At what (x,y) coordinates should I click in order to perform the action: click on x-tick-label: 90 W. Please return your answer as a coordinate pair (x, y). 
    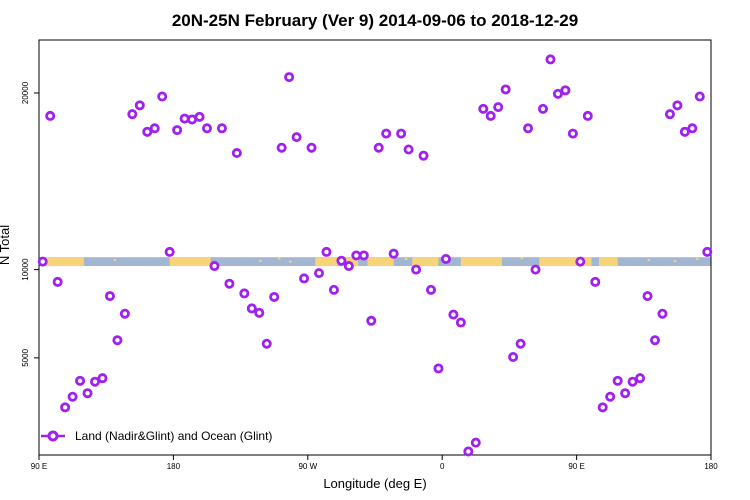
    Looking at the image, I should click on (307, 466).